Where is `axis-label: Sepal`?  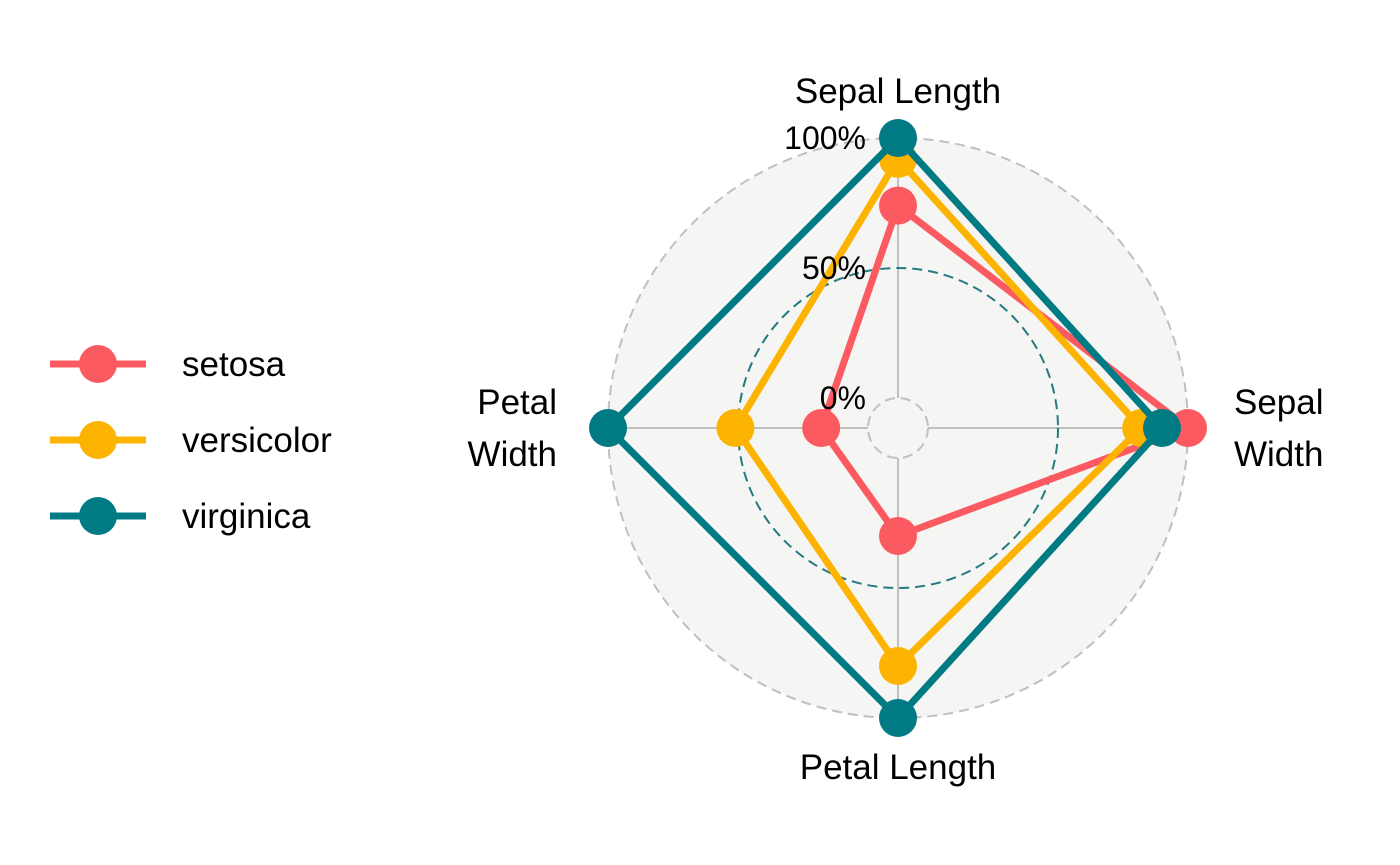
axis-label: Sepal is located at coordinates (1279, 402).